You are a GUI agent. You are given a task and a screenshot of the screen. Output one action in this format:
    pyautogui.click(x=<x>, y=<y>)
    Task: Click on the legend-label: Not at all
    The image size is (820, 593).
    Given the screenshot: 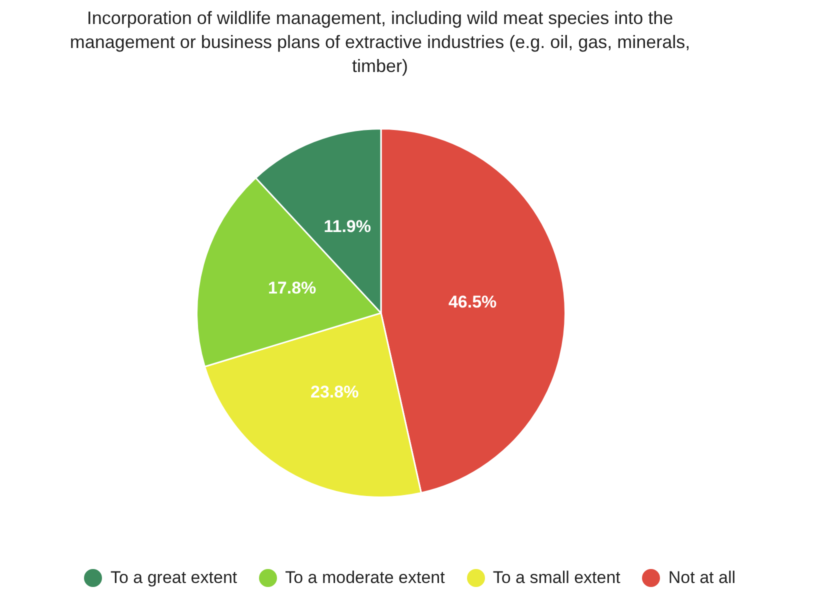 What is the action you would take?
    pyautogui.click(x=702, y=578)
    